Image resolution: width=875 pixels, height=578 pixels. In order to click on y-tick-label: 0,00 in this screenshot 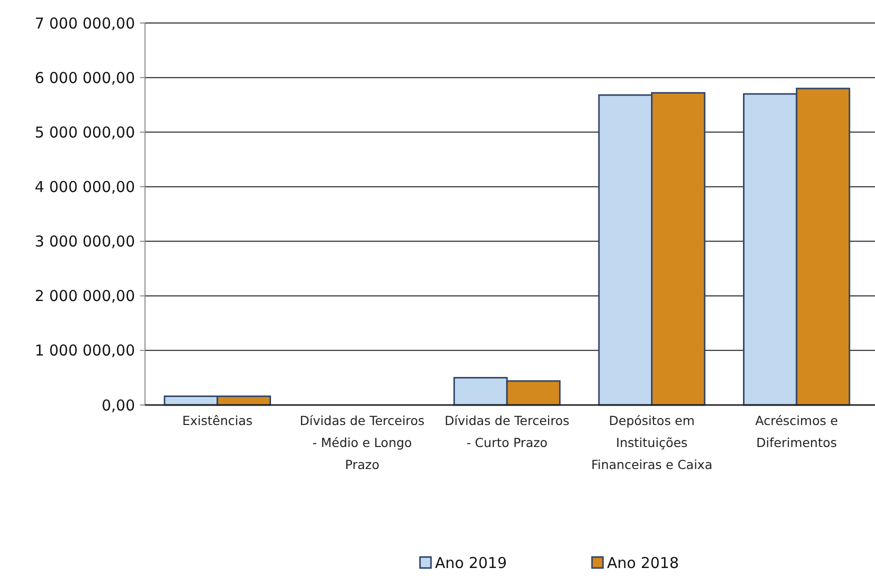, I will do `click(118, 405)`.